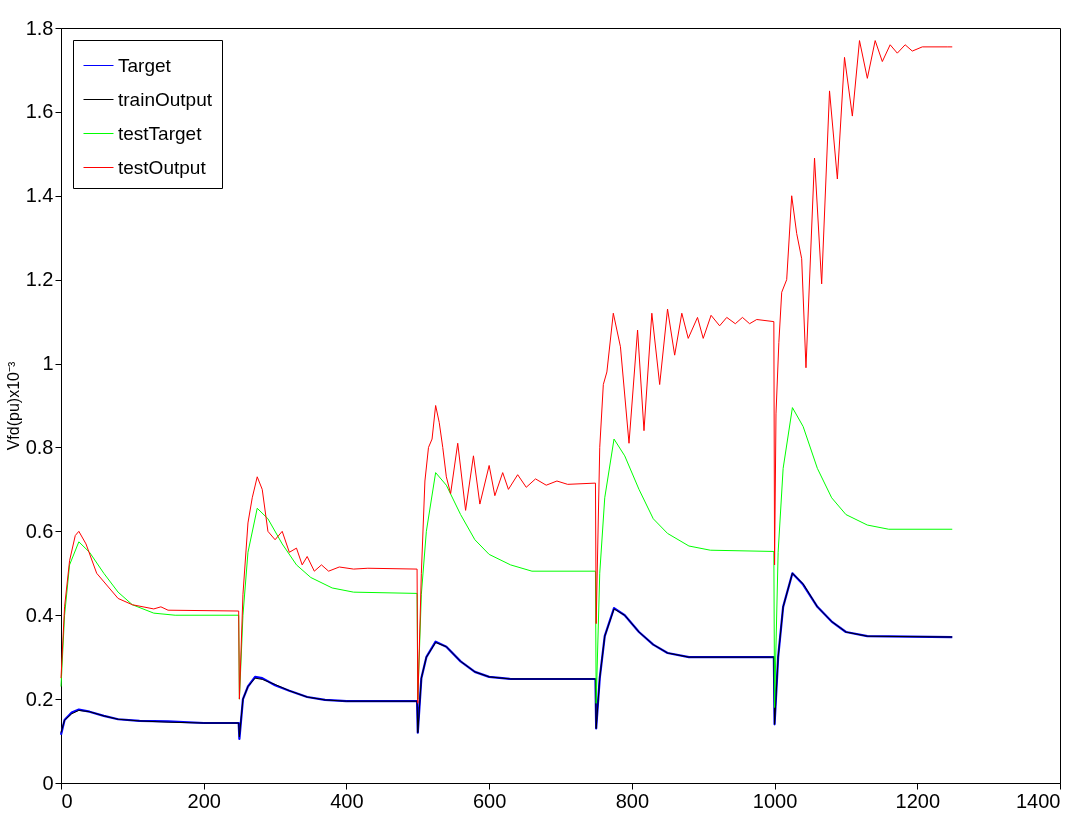  What do you see at coordinates (39, 111) in the screenshot?
I see `y-tick-label: 1.6` at bounding box center [39, 111].